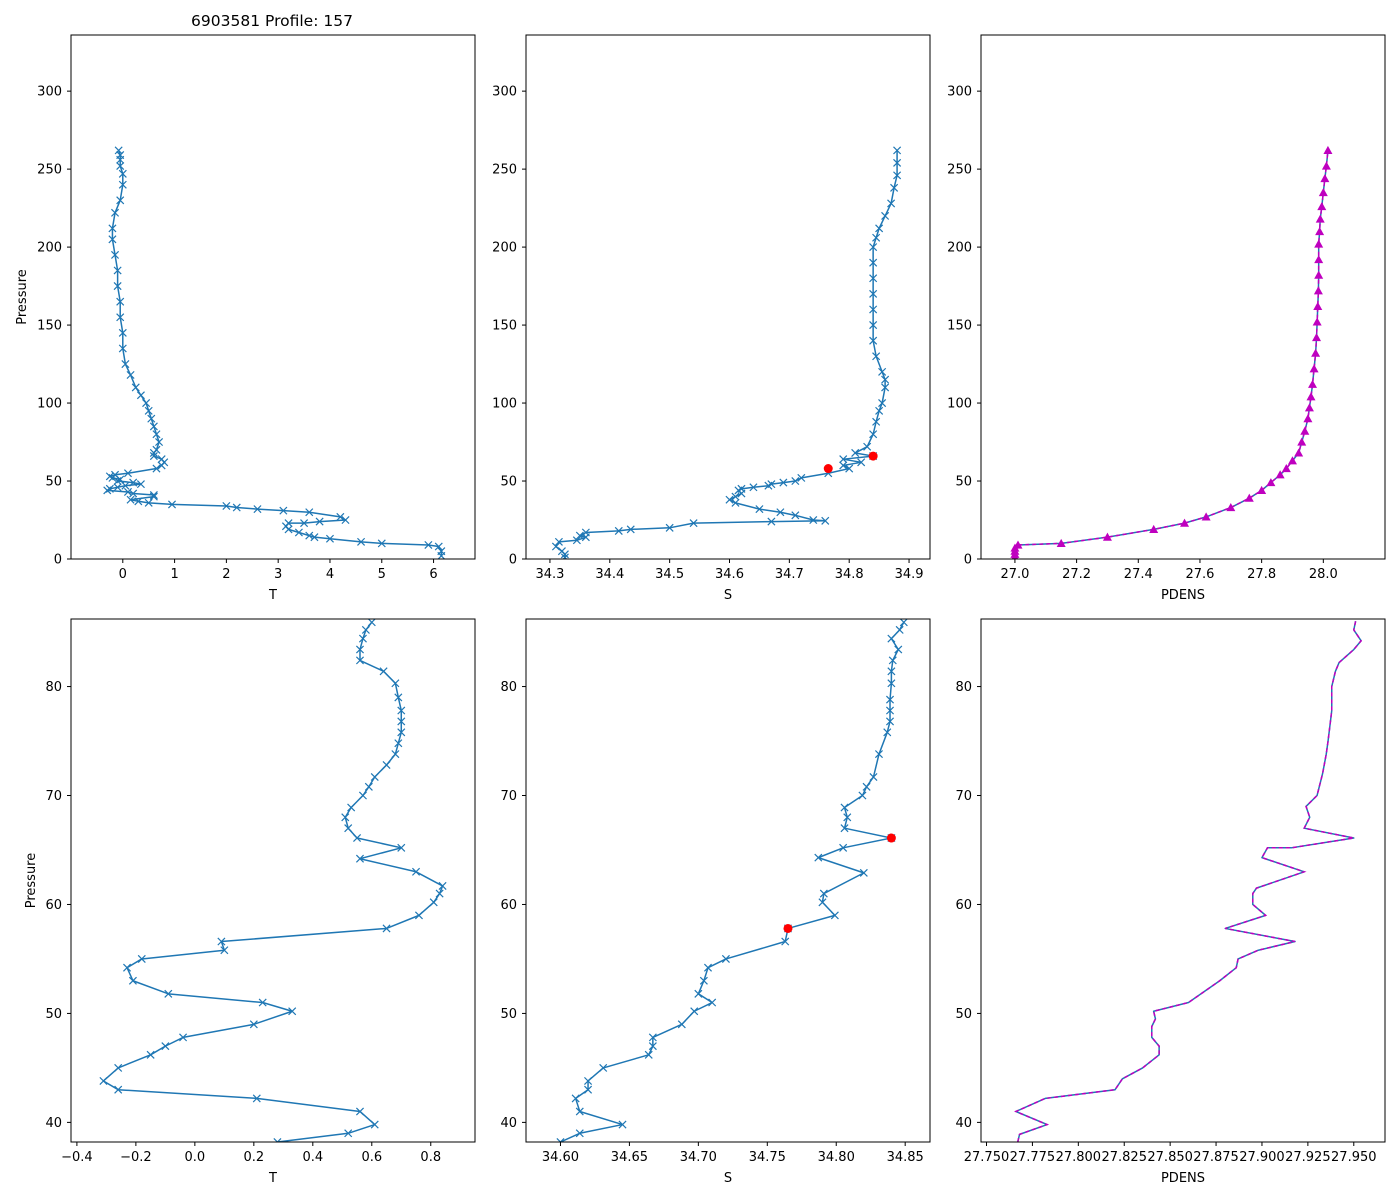 The image size is (1400, 1200). Describe the element at coordinates (726, 354) in the screenshot. I see `top-salinity-series-line` at that location.